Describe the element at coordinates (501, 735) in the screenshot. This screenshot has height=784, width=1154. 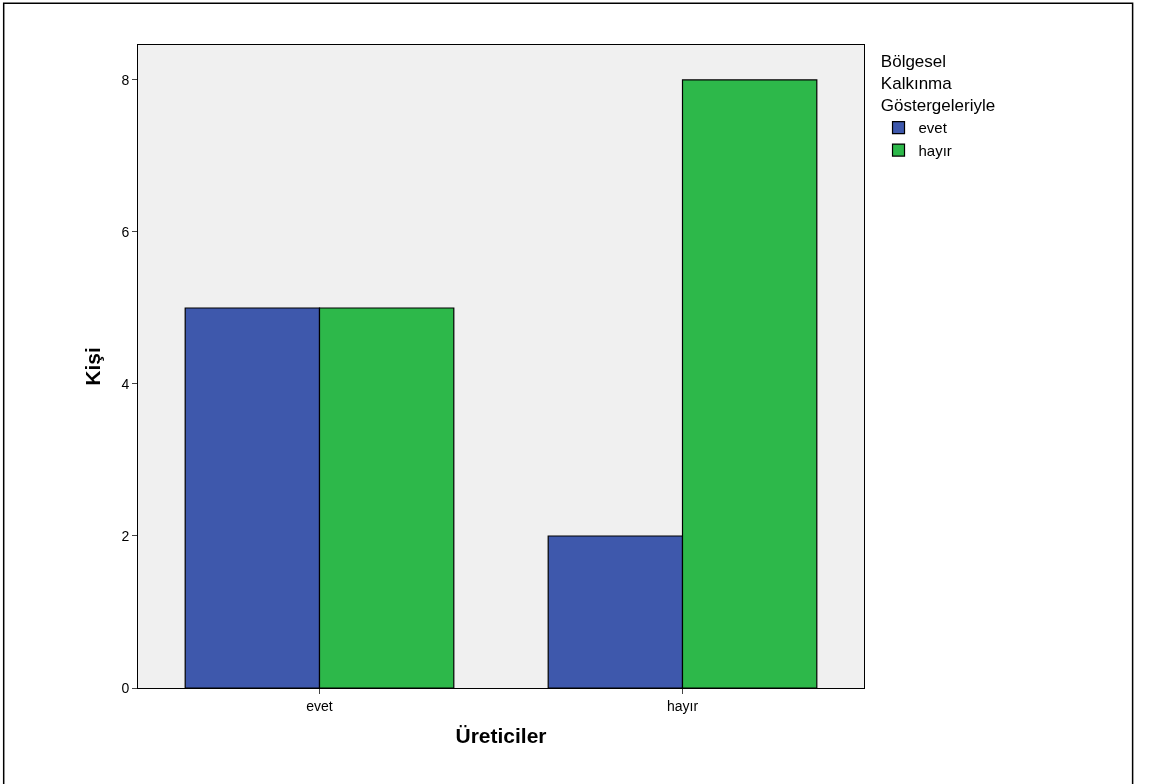
I see `x-axis-title: Üreticiler` at that location.